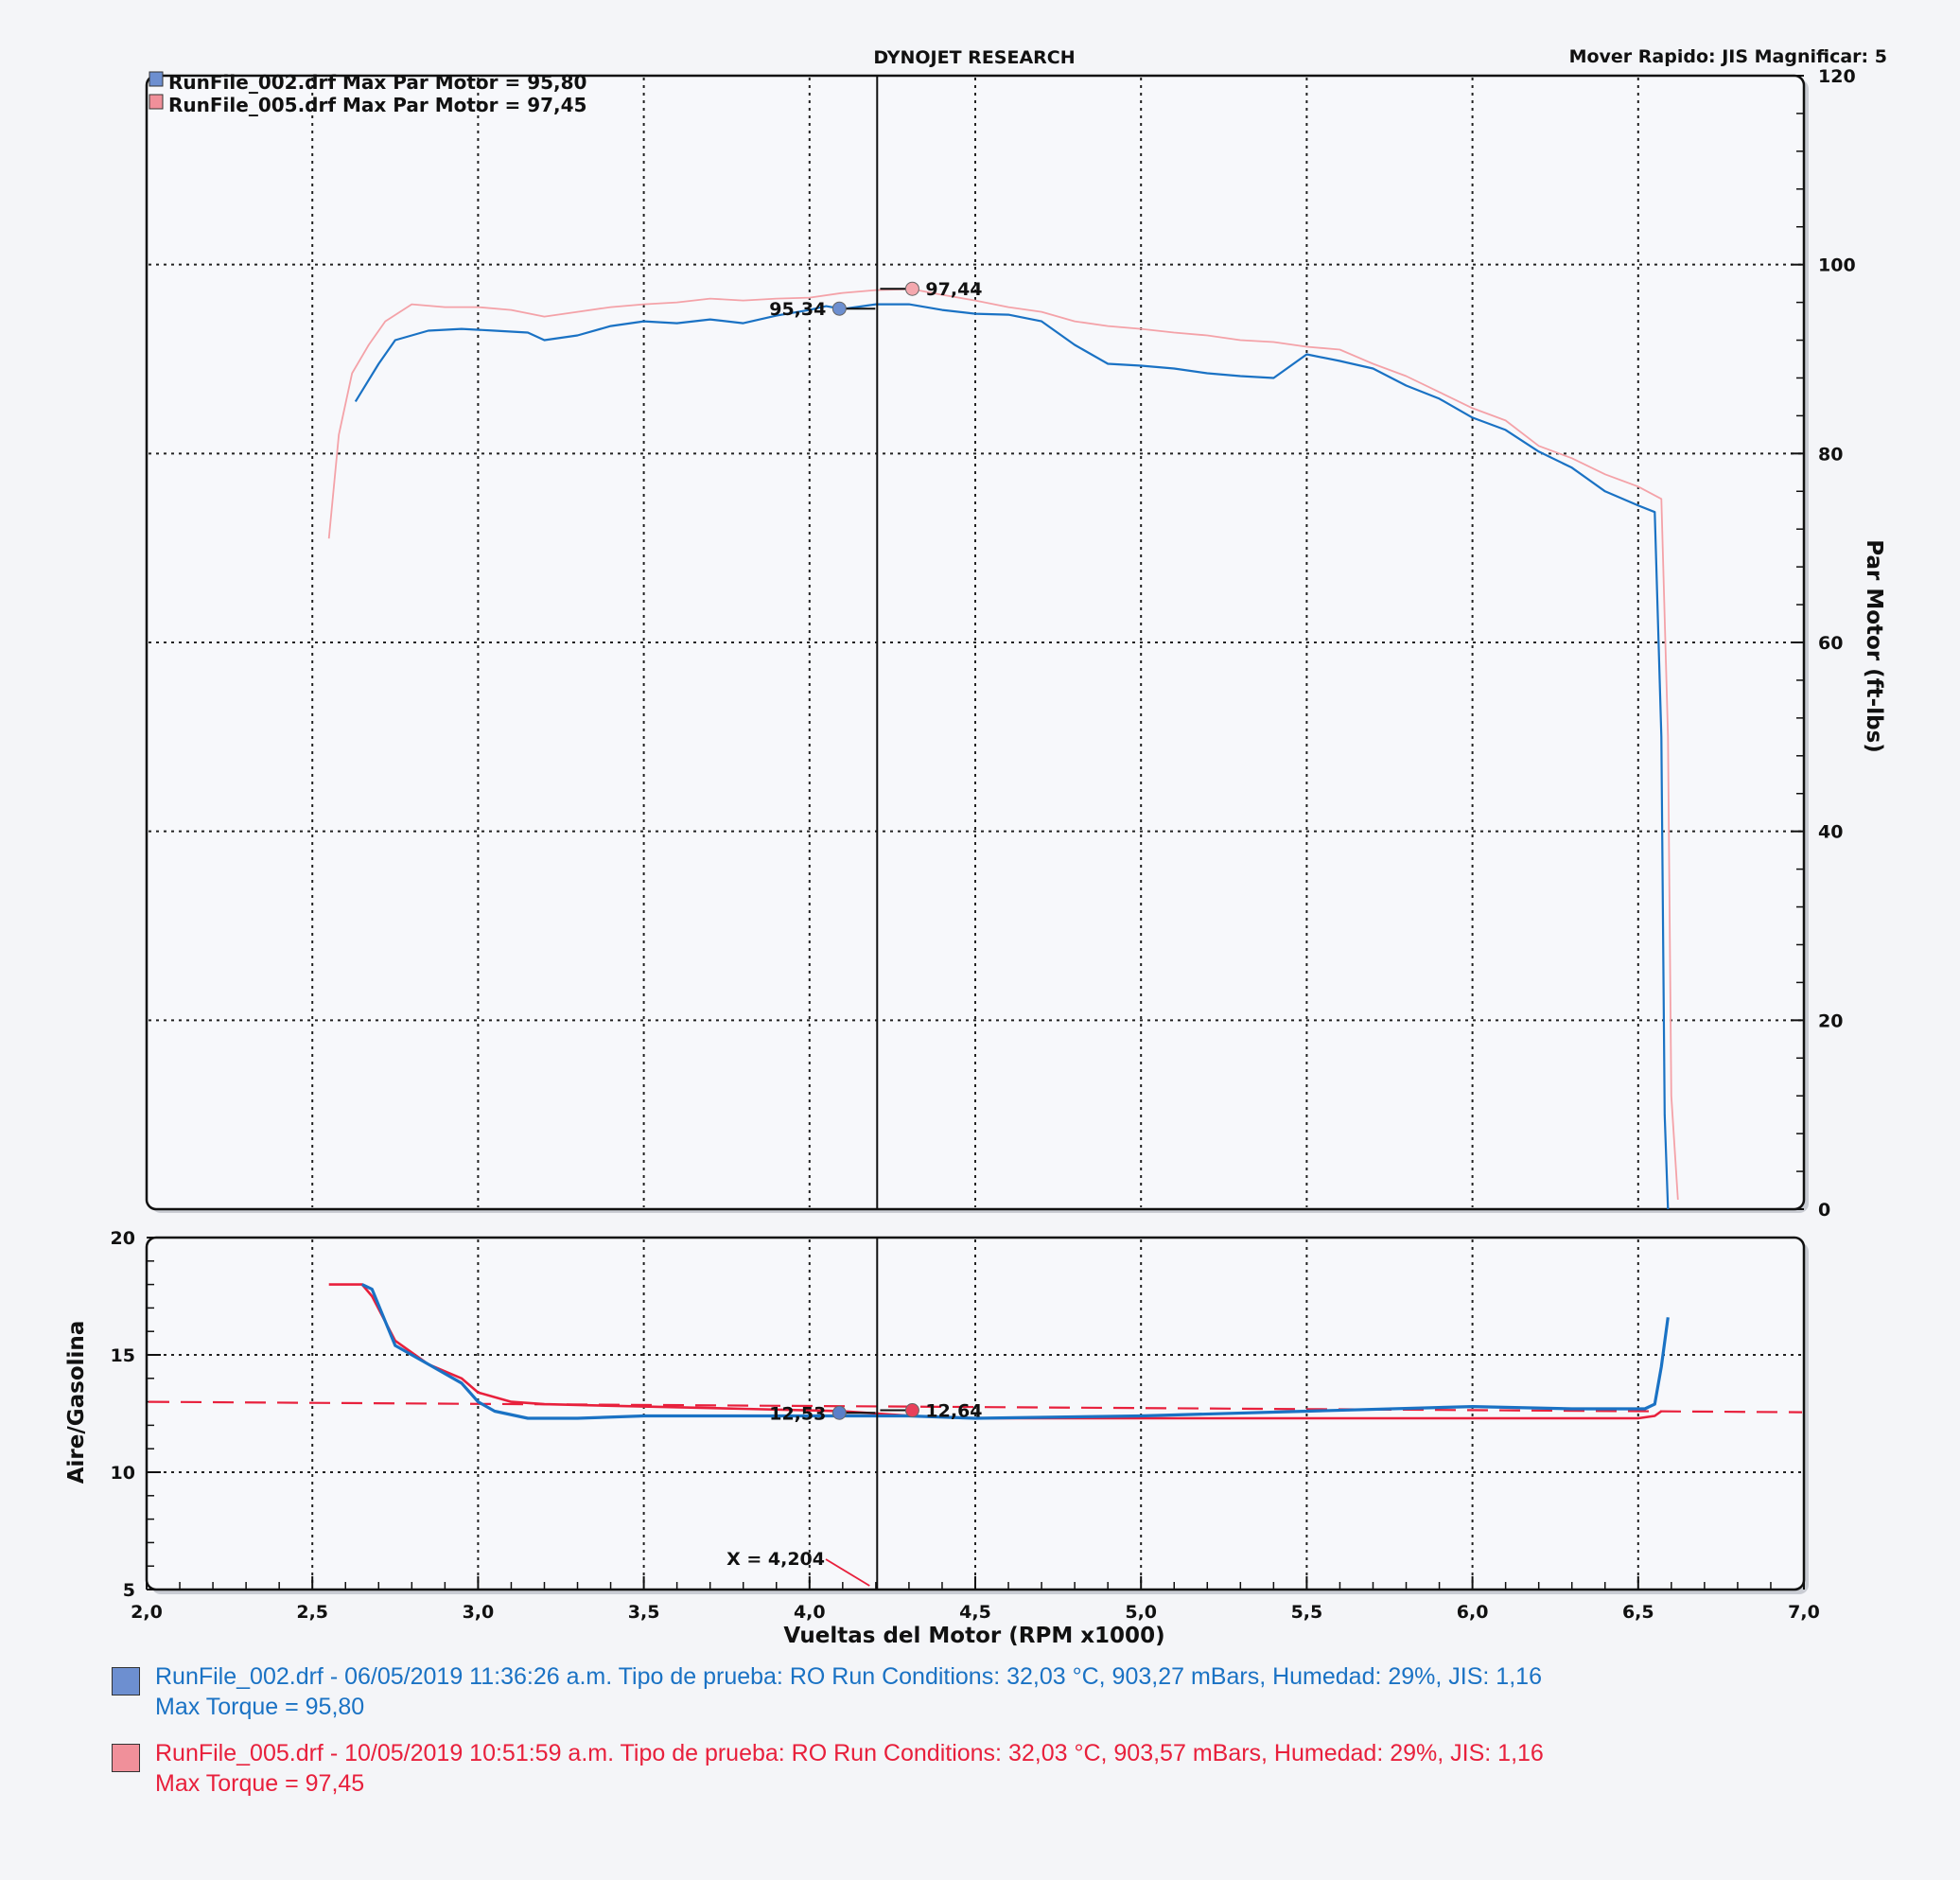 This screenshot has width=1960, height=1880. I want to click on afr-marker-005-label: 12,64, so click(953, 1411).